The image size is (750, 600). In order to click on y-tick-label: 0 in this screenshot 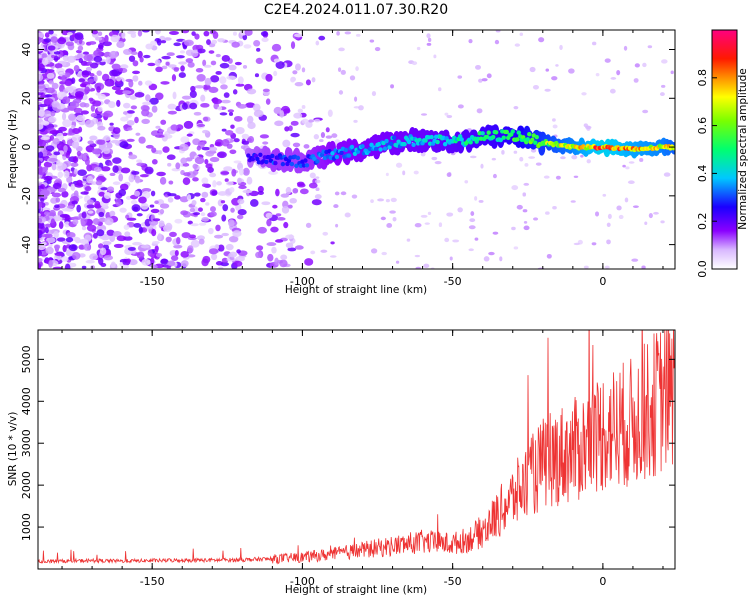, I will do `click(26, 147)`.